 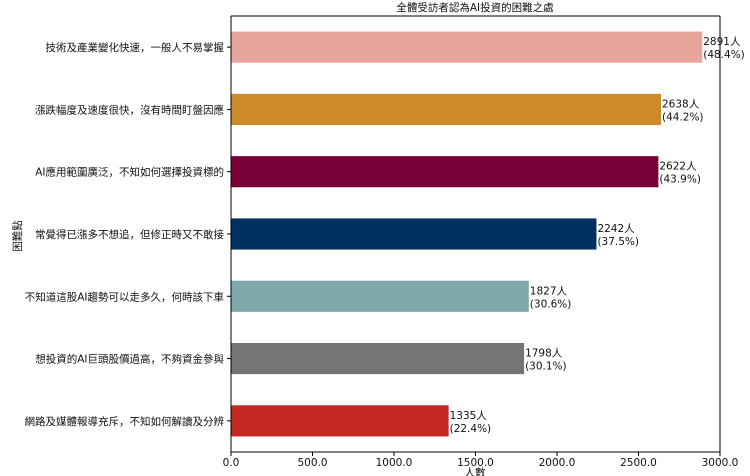 What do you see at coordinates (681, 104) in the screenshot?
I see `value-label: 2638人` at bounding box center [681, 104].